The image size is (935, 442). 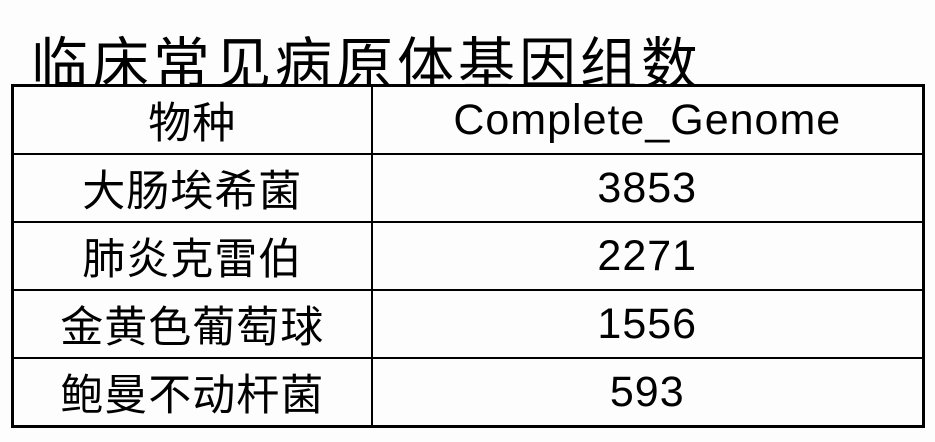 What do you see at coordinates (647, 256) in the screenshot?
I see `genome-count-cell: 2271` at bounding box center [647, 256].